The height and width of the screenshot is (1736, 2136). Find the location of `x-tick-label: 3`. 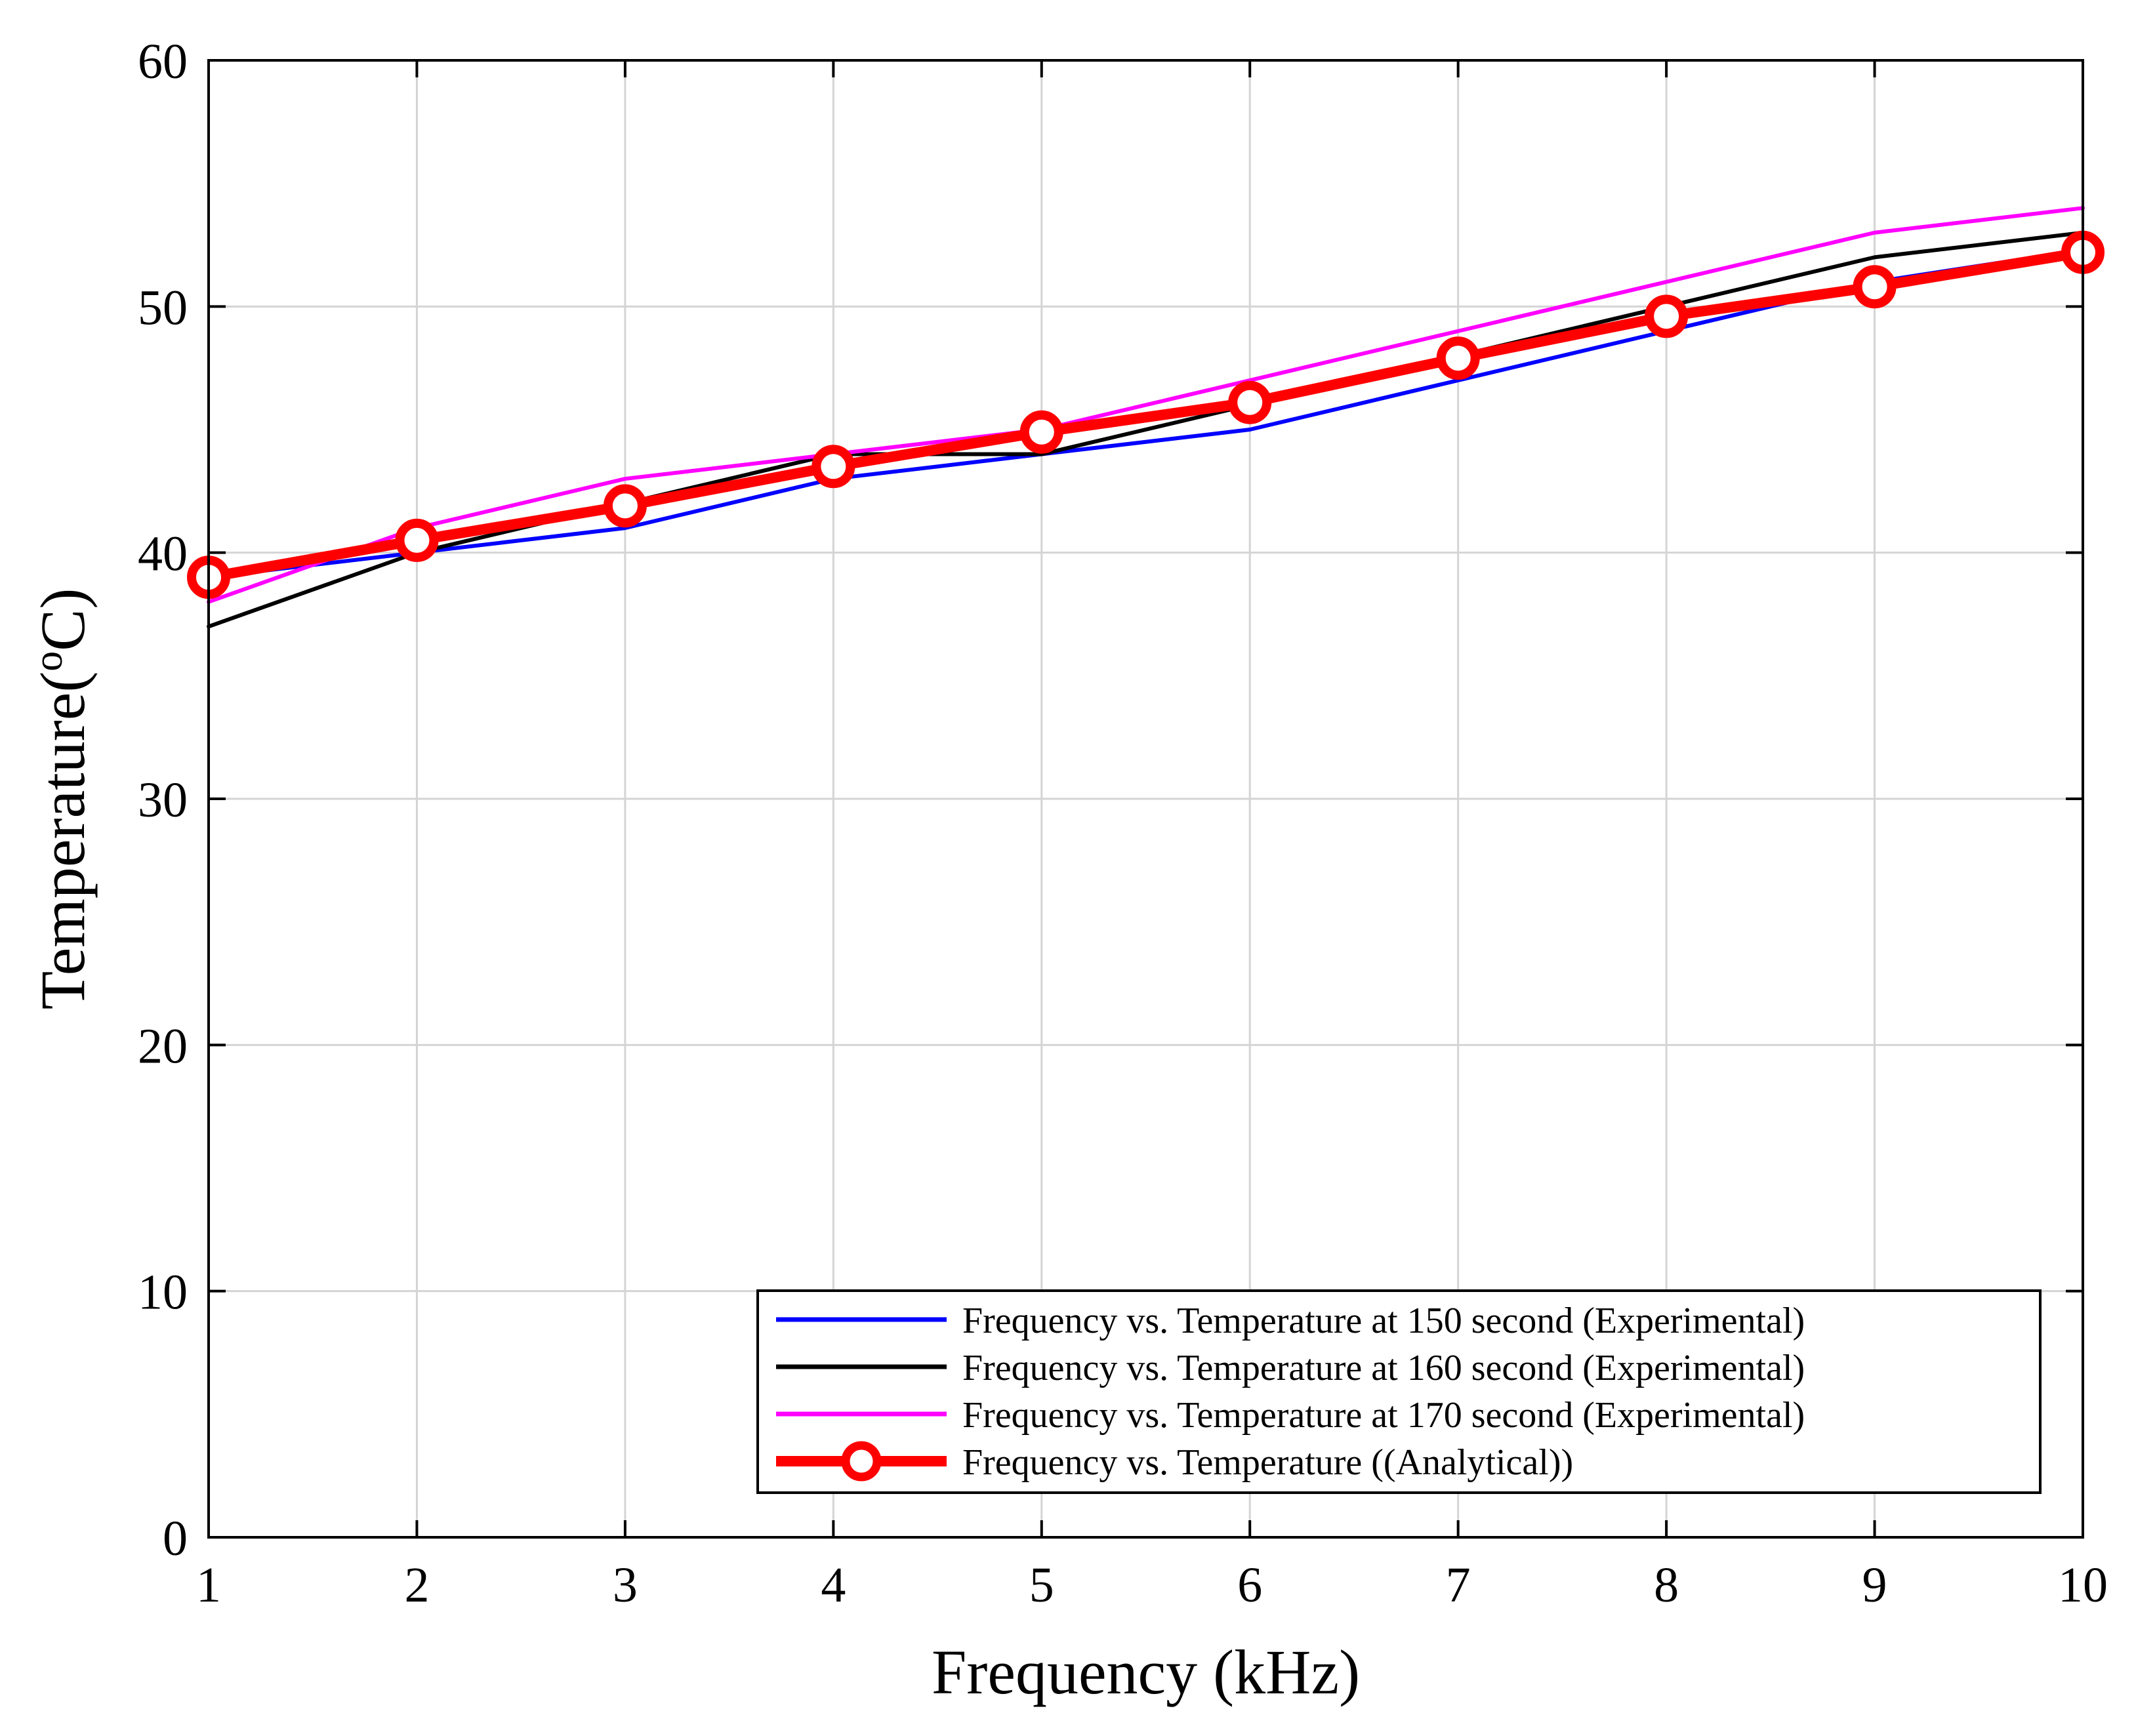

x-tick-label: 3 is located at coordinates (625, 1585).